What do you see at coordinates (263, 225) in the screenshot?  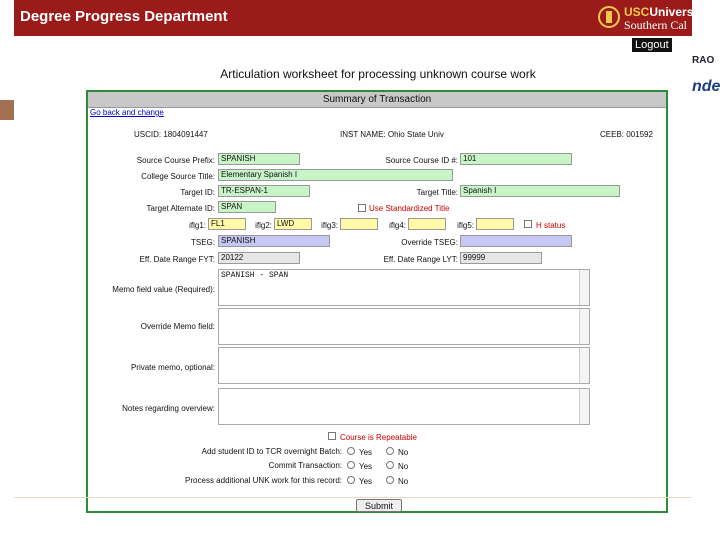 I see `iflg2-label: iflg2:` at bounding box center [263, 225].